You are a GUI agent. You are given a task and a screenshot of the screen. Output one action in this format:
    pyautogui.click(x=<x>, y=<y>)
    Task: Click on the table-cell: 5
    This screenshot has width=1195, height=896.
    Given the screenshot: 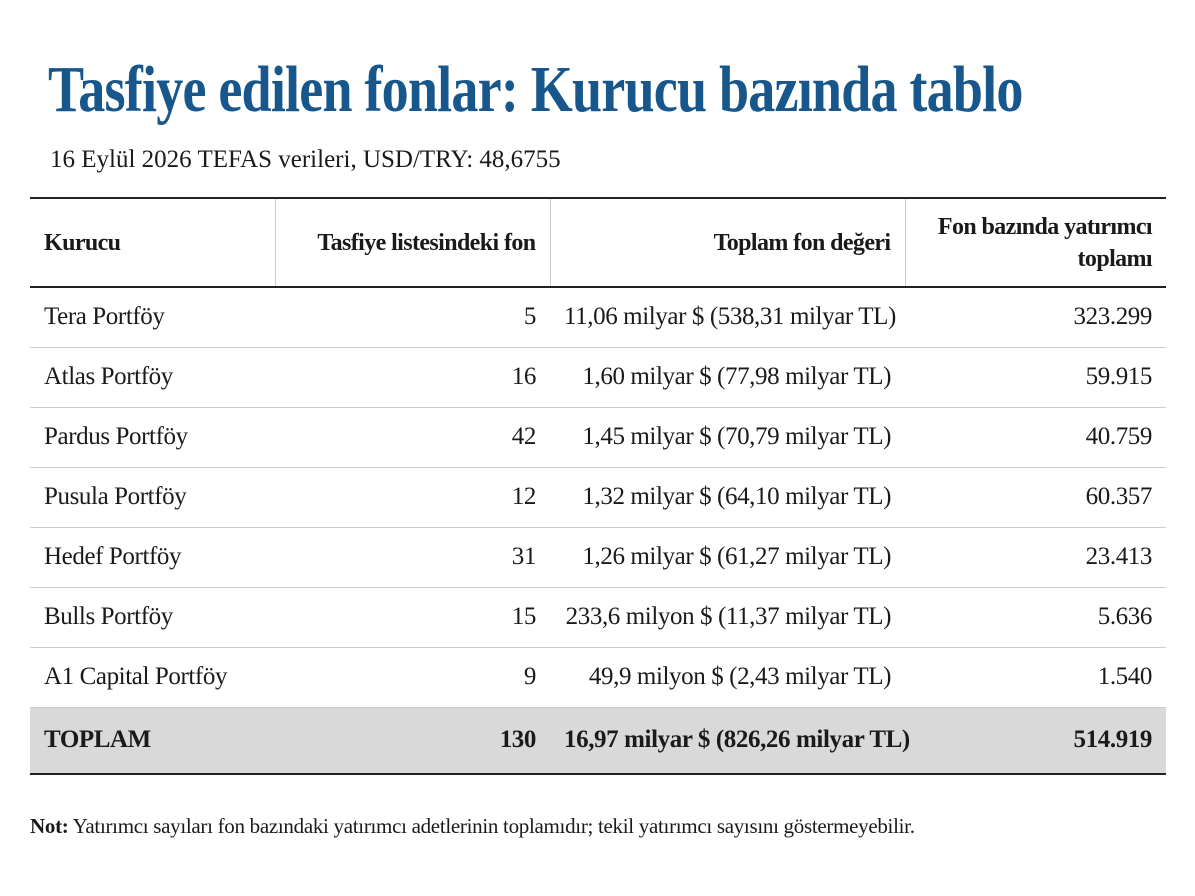 What is the action you would take?
    pyautogui.click(x=530, y=317)
    